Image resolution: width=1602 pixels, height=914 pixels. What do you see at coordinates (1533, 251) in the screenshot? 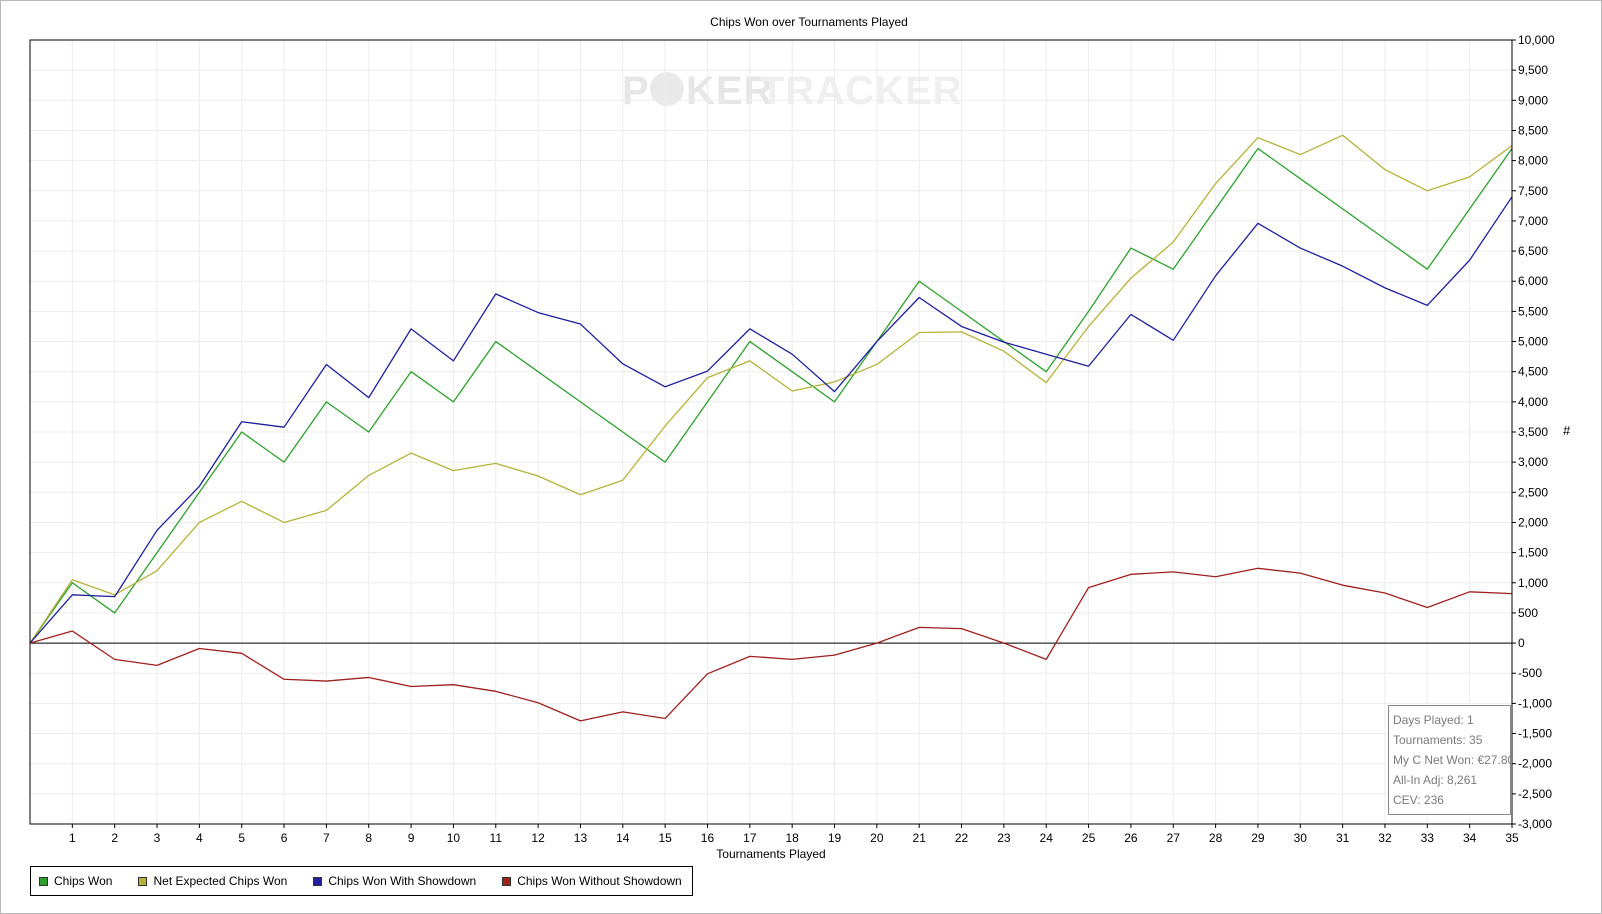
I see `y-tick-label: 6,500` at bounding box center [1533, 251].